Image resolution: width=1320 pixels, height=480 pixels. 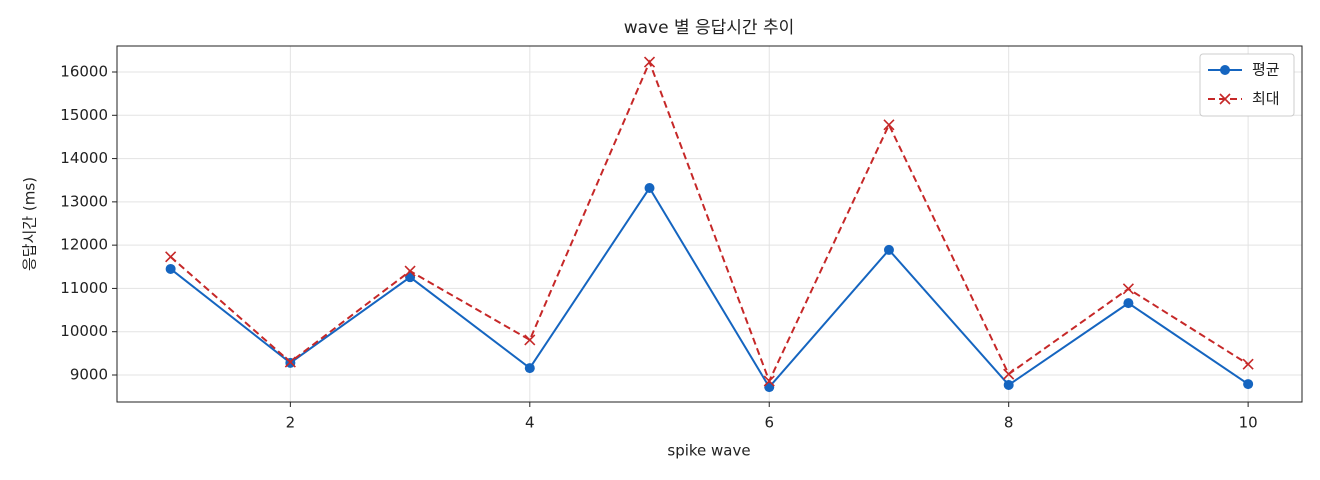 What do you see at coordinates (84, 201) in the screenshot?
I see `y-tick-label: 13000` at bounding box center [84, 201].